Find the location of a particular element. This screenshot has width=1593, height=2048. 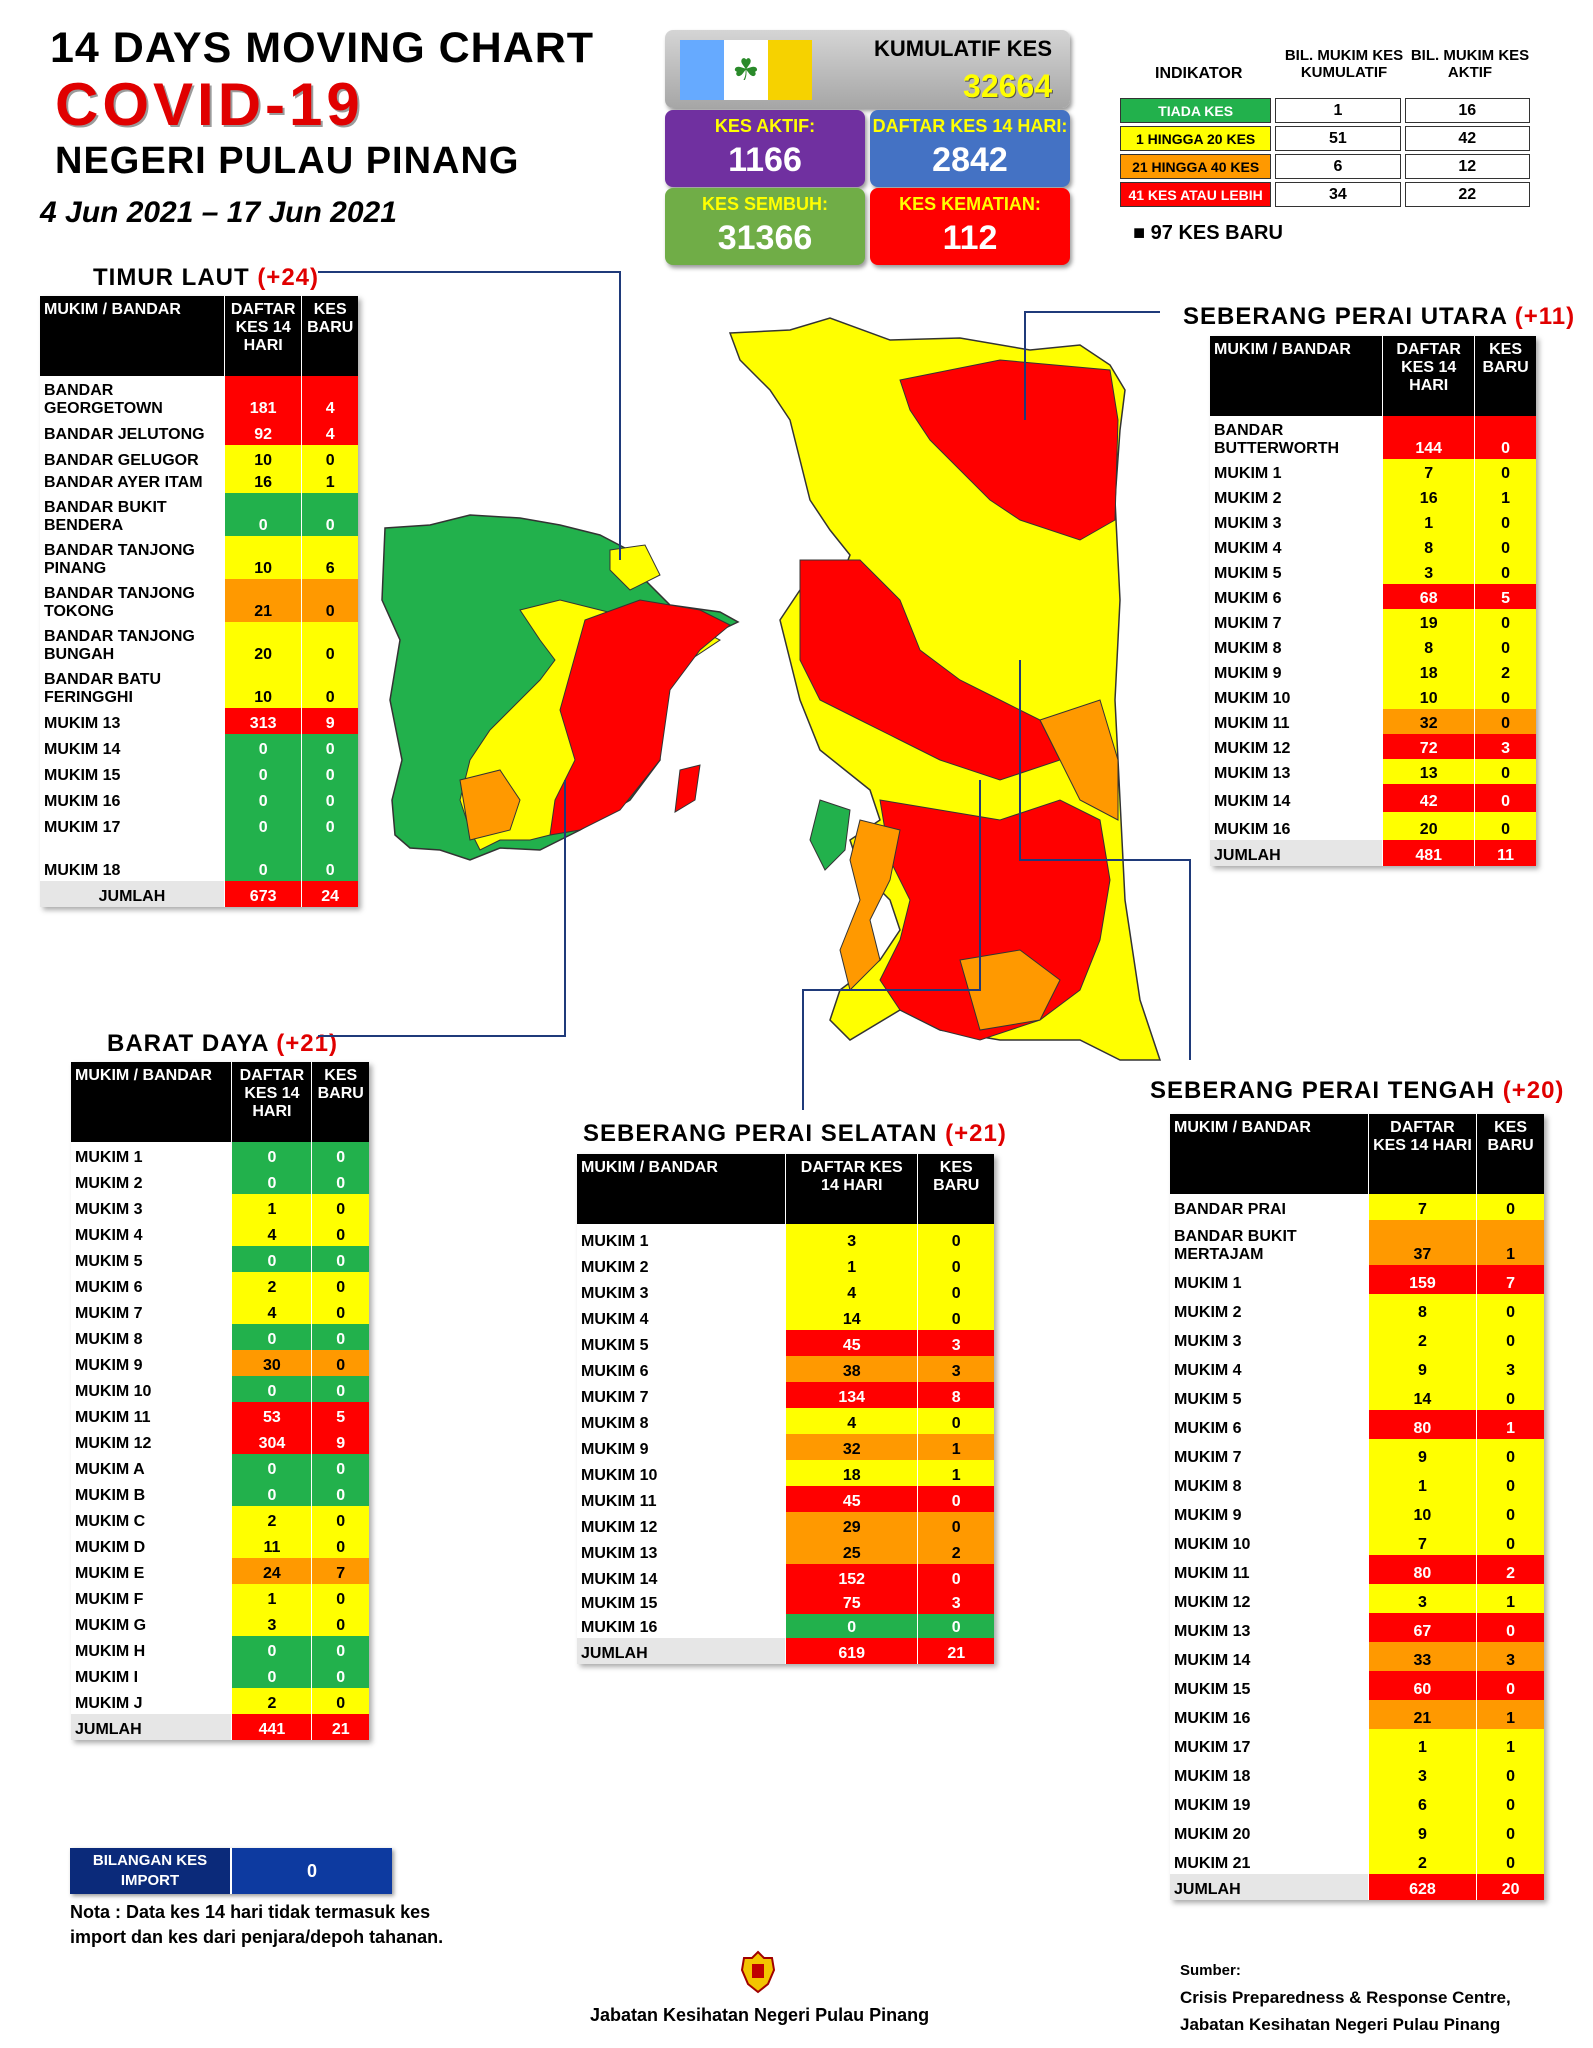

aktif-value: 1166 is located at coordinates (765, 160).